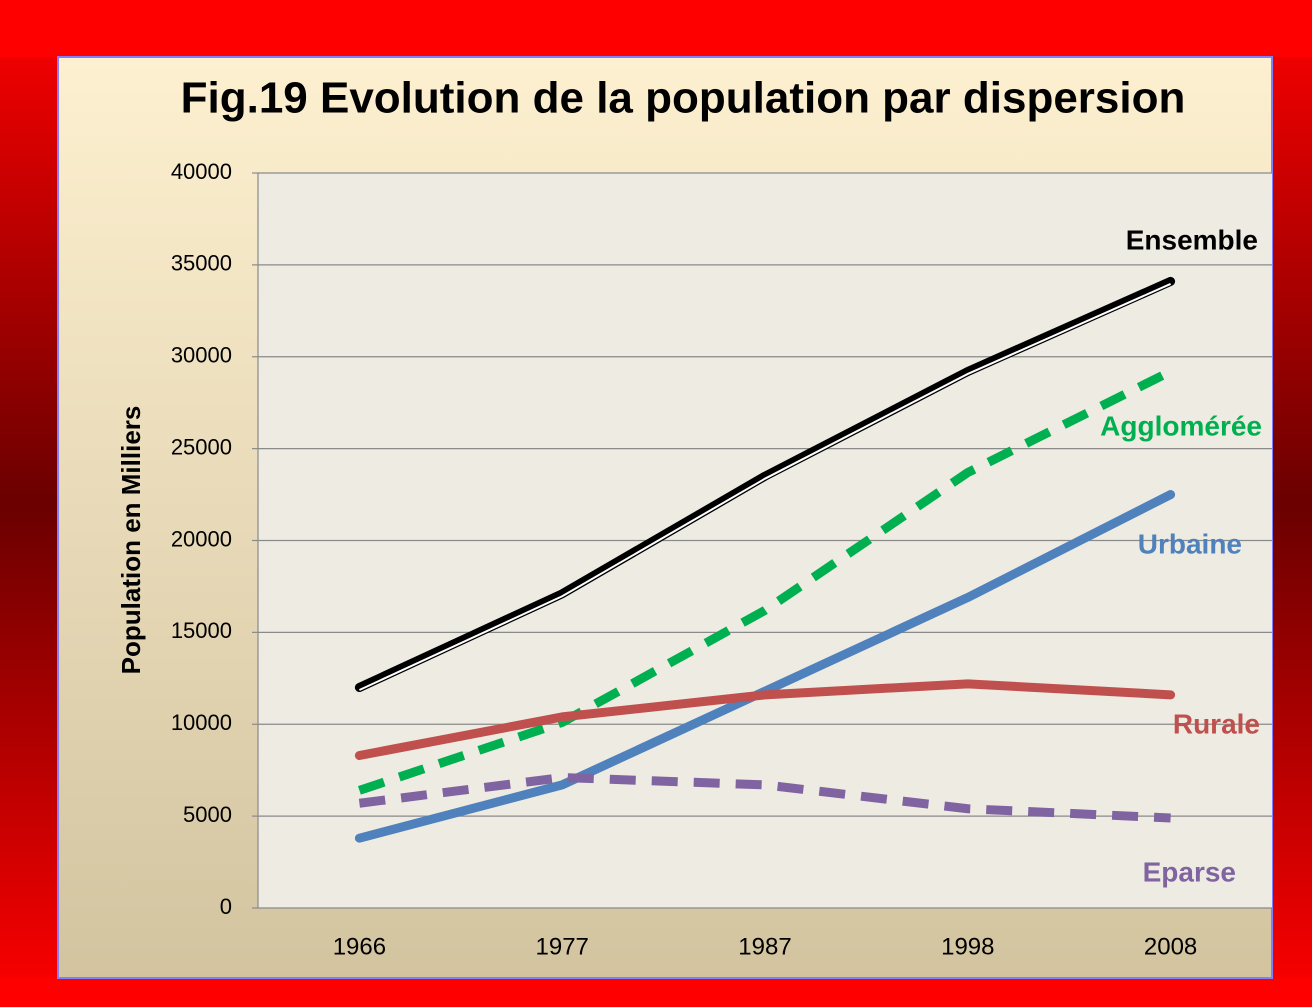 Image resolution: width=1312 pixels, height=1007 pixels. I want to click on y-tick-label: 5000, so click(207, 814).